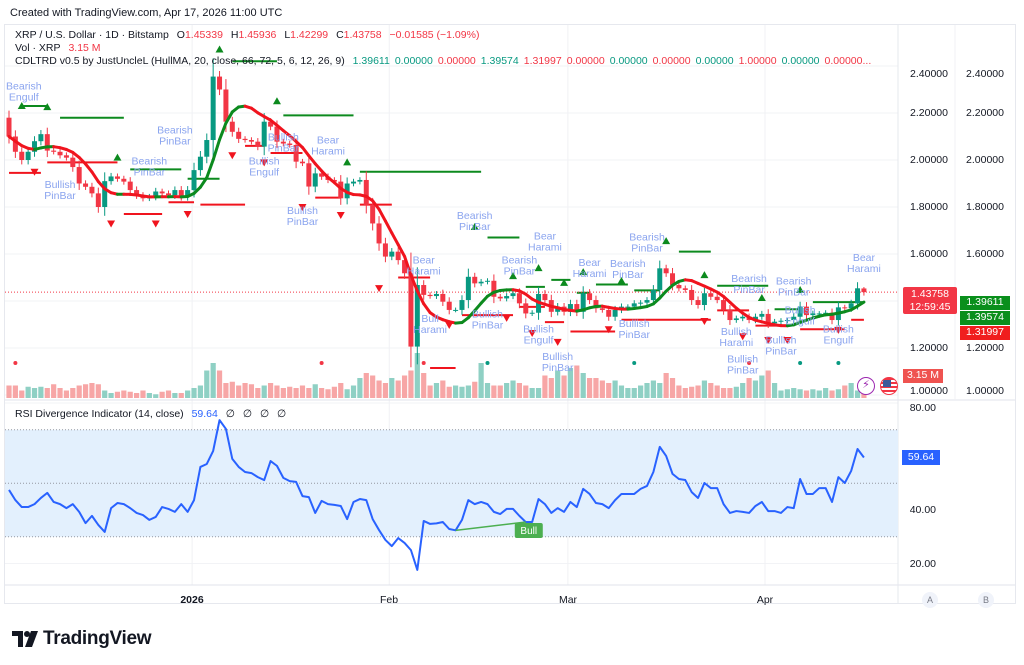 This screenshot has width=1024, height=665. I want to click on pattern-label-line: Bear, so click(424, 260).